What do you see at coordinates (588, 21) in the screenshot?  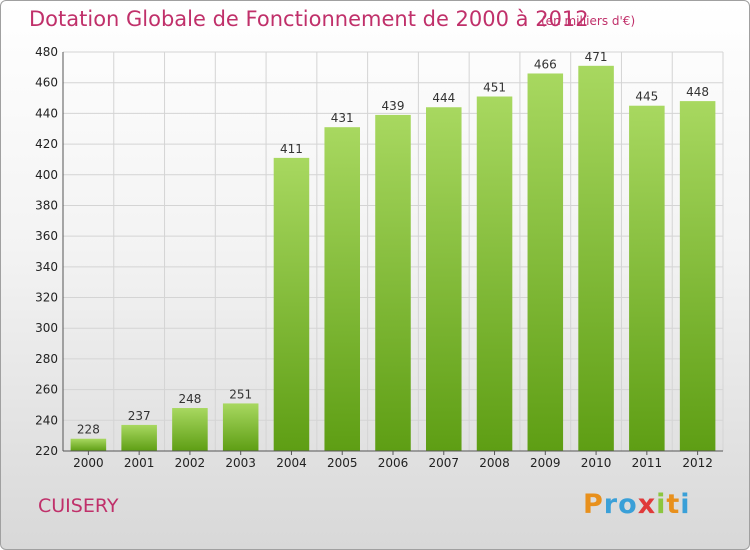 I see `chart-unit-label: (en milliers d'€)` at bounding box center [588, 21].